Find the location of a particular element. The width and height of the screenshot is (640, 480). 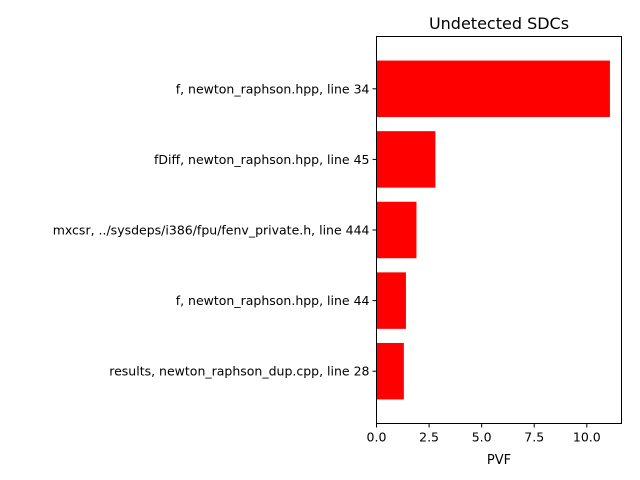

x-axis-label: PVF is located at coordinates (499, 460).